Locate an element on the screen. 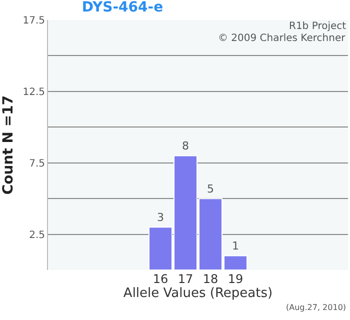 This screenshot has height=320, width=350. x-tick-label: 17 is located at coordinates (186, 279).